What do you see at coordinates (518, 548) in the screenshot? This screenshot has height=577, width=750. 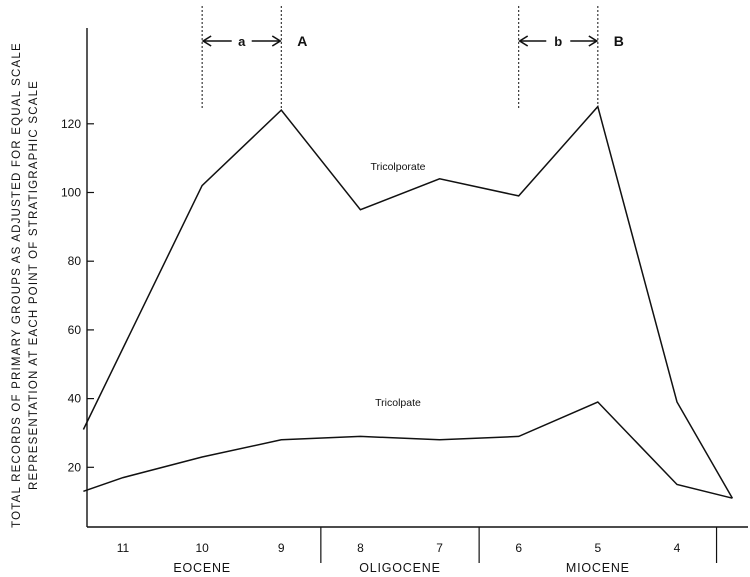 I see `x-tick-label: 6` at bounding box center [518, 548].